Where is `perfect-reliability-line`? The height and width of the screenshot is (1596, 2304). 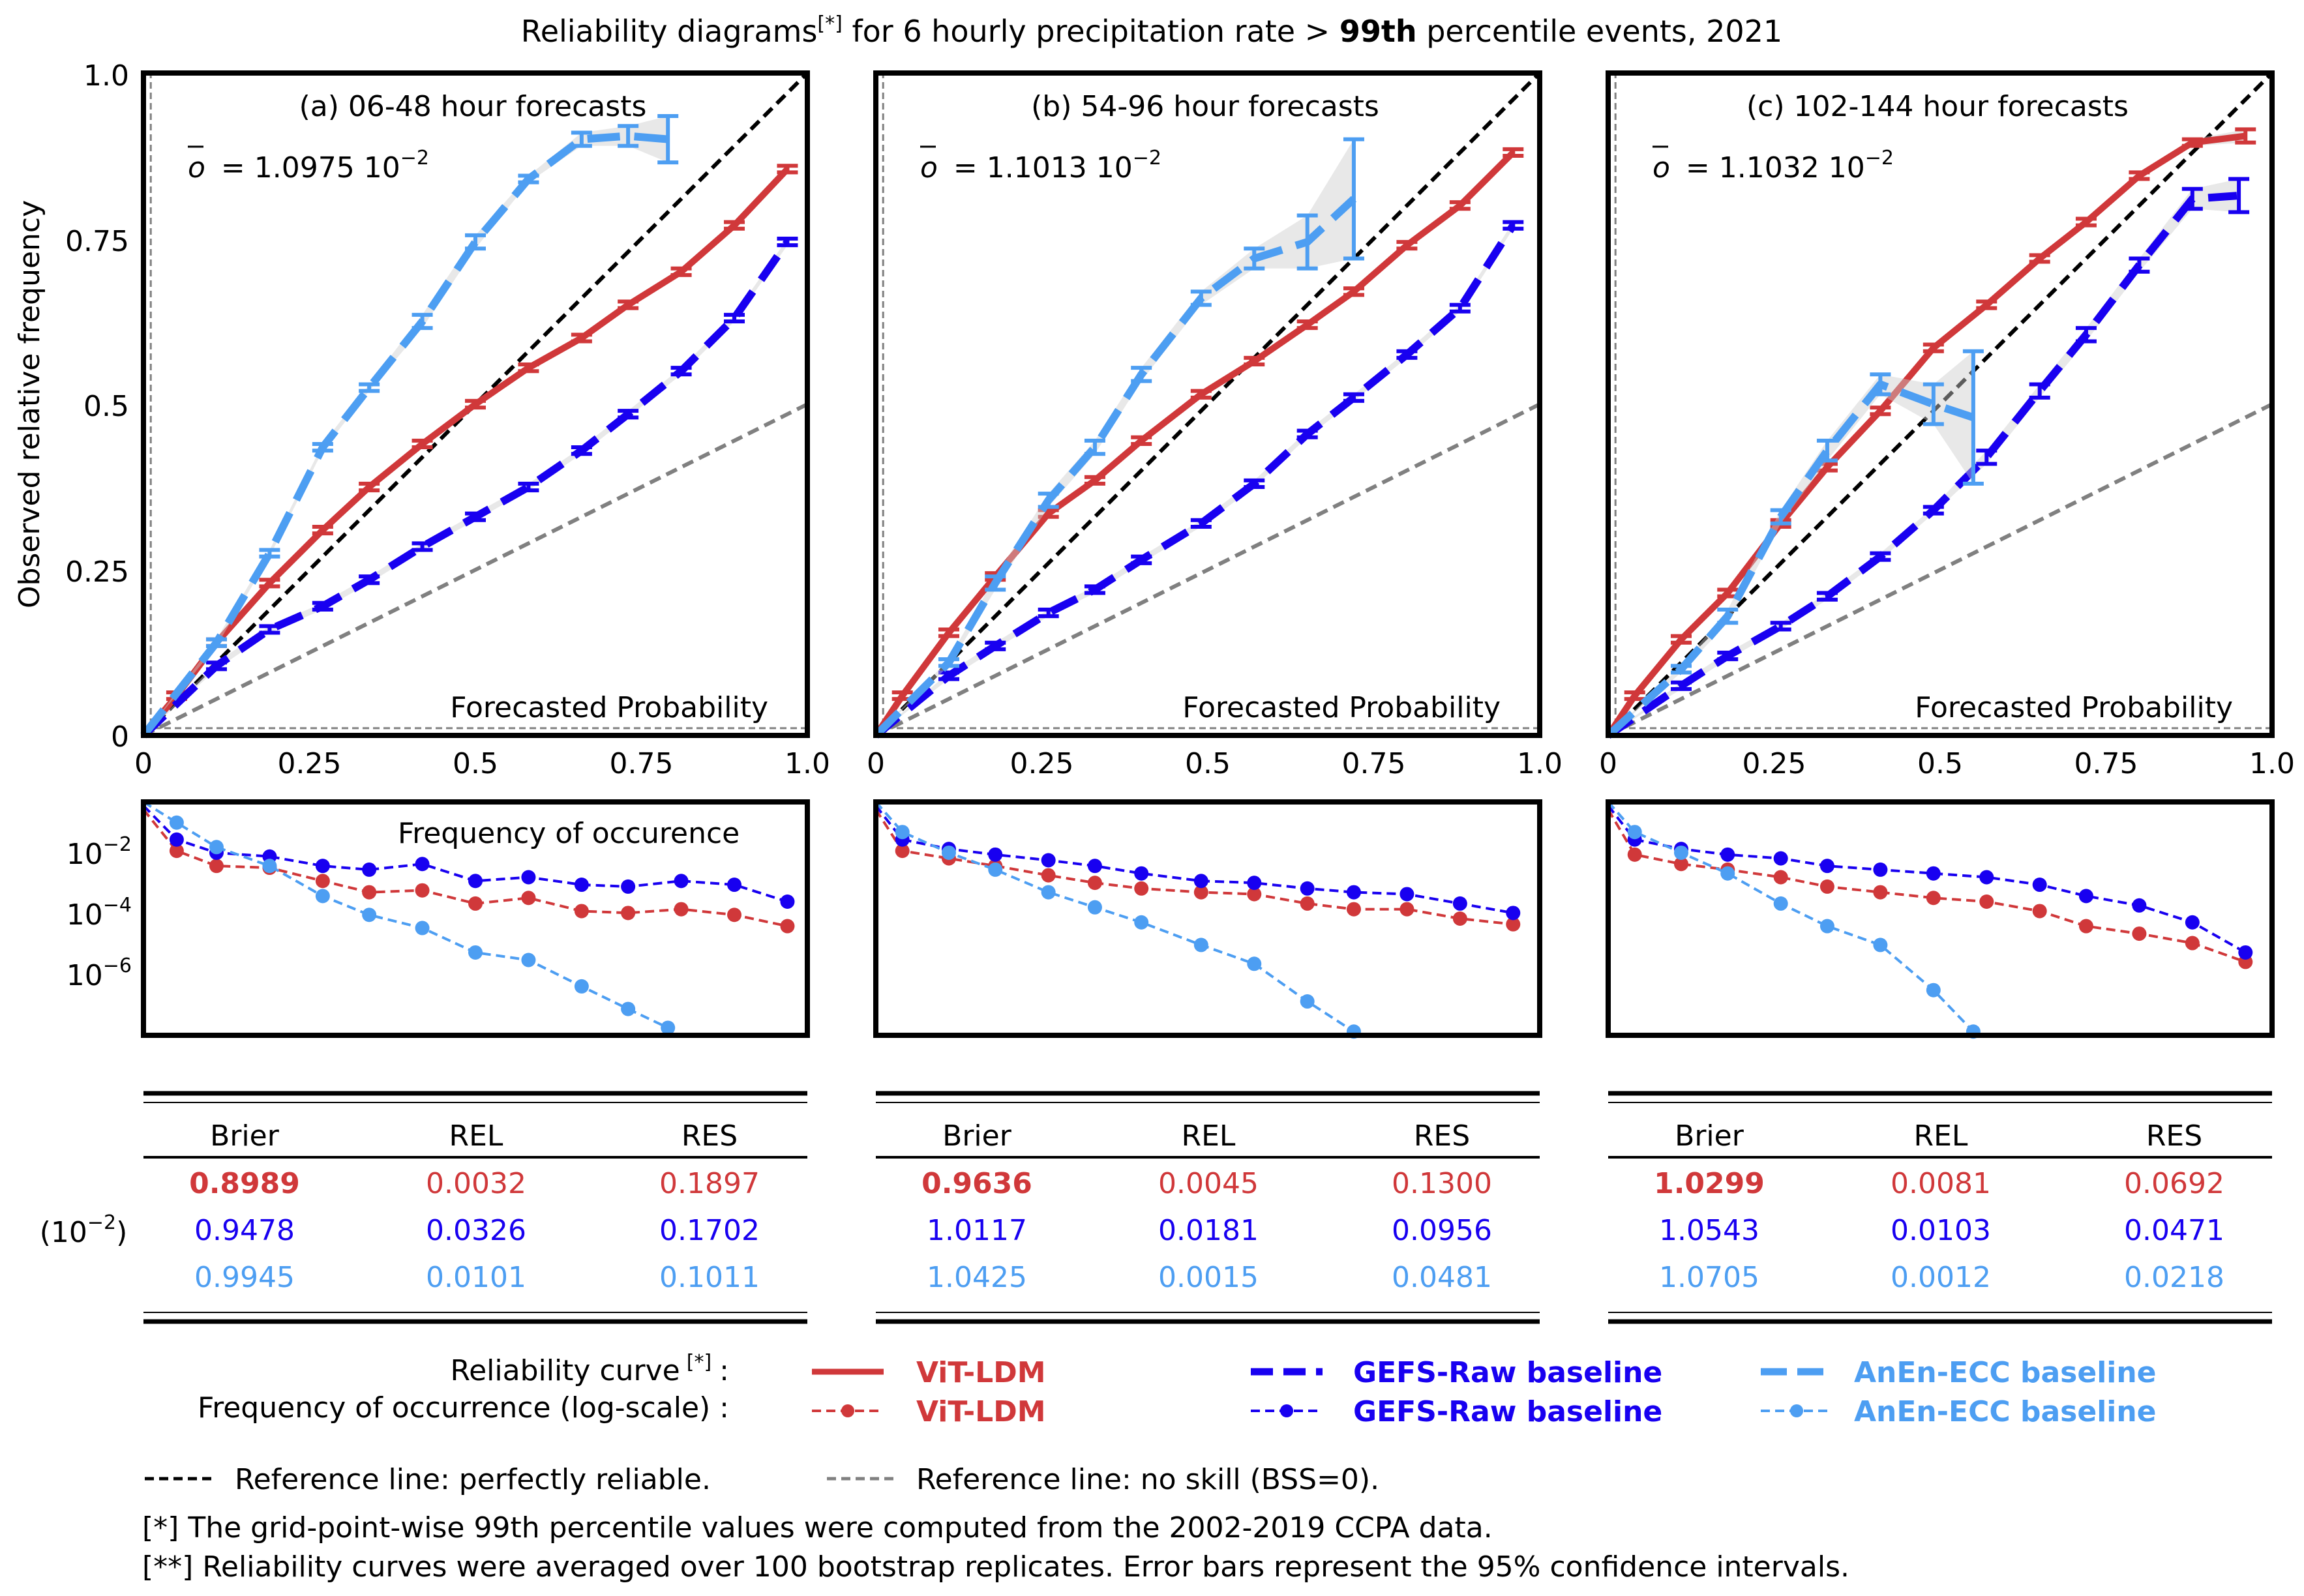 perfect-reliability-line is located at coordinates (1208, 404).